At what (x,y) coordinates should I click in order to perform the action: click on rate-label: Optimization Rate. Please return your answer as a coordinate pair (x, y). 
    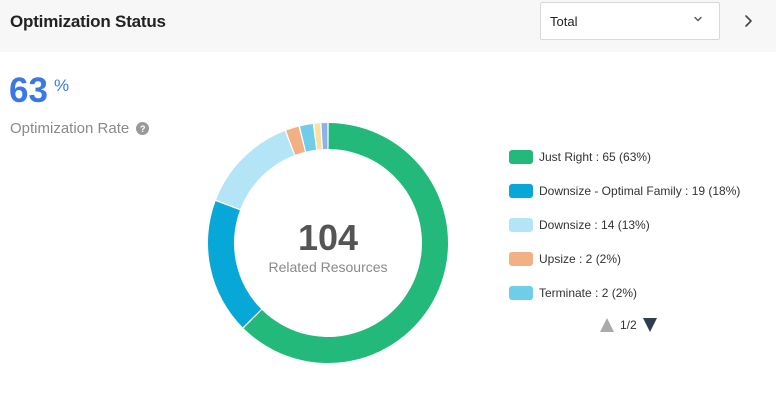
    Looking at the image, I should click on (70, 128).